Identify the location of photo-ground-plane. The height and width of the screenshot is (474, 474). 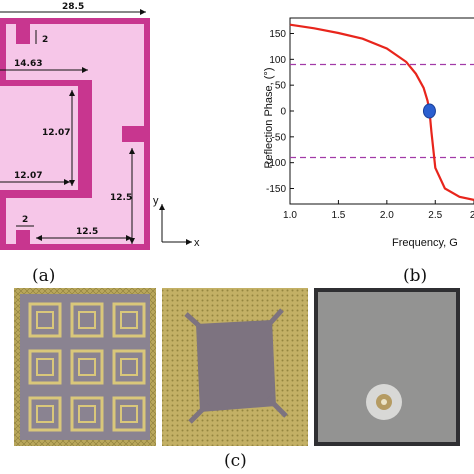
(387, 367).